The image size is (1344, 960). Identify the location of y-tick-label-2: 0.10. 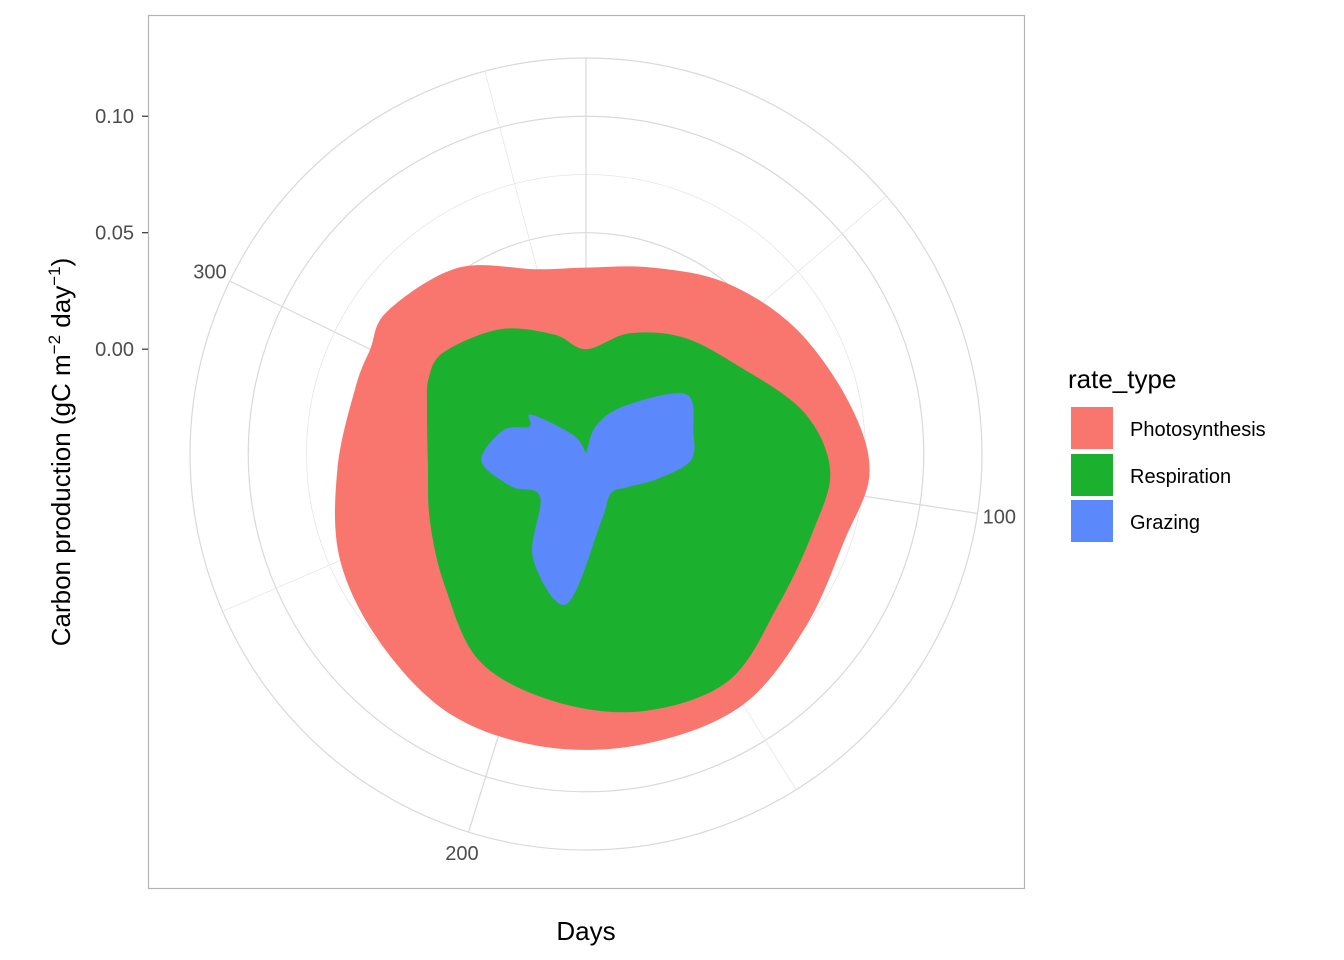
(114, 117).